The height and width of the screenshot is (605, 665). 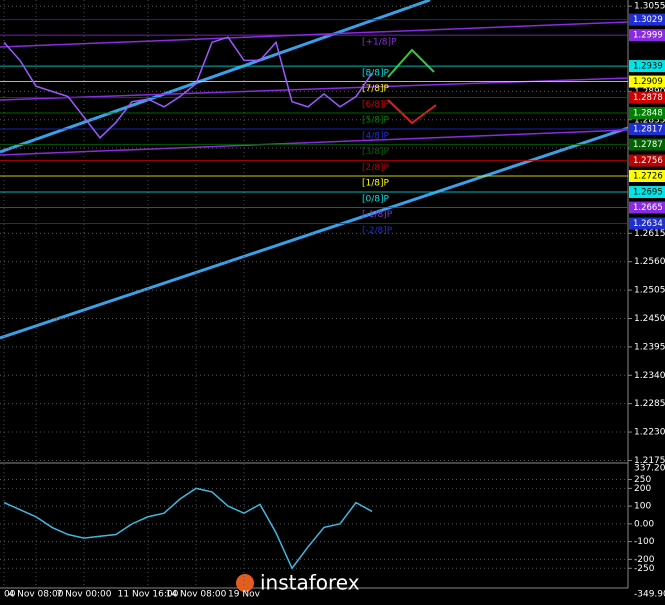 I want to click on level-value: 1.2756, so click(x=648, y=161).